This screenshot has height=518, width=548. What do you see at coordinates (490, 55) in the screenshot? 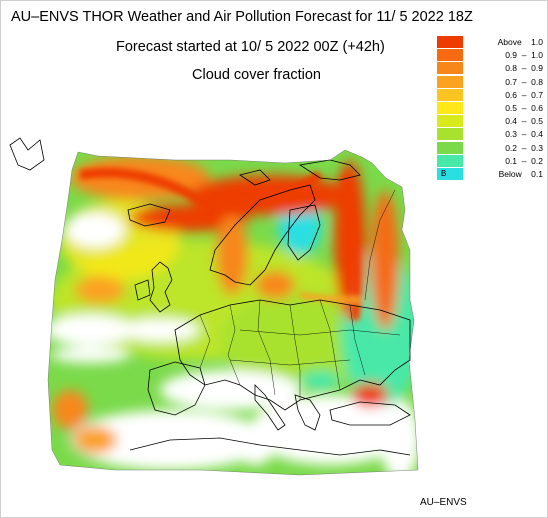
I see `legend-row: 0.9 – 1.0` at bounding box center [490, 55].